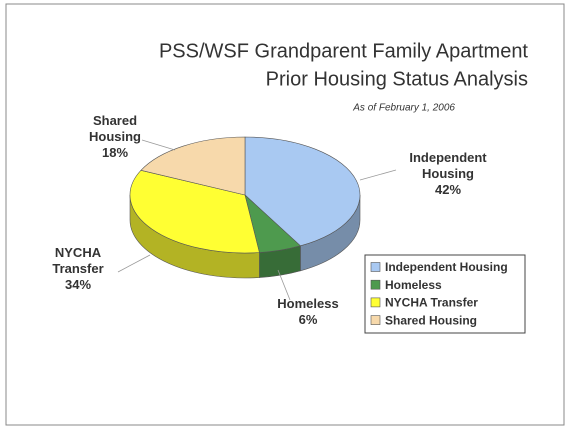  Describe the element at coordinates (343, 51) in the screenshot. I see `chart-title-line: PSS/WSF Grandparent Family Apartment` at that location.